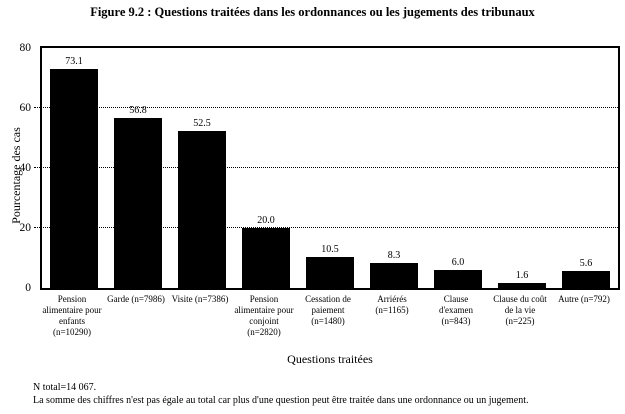  What do you see at coordinates (328, 299) in the screenshot?
I see `x-tick-line: Cessation de` at bounding box center [328, 299].